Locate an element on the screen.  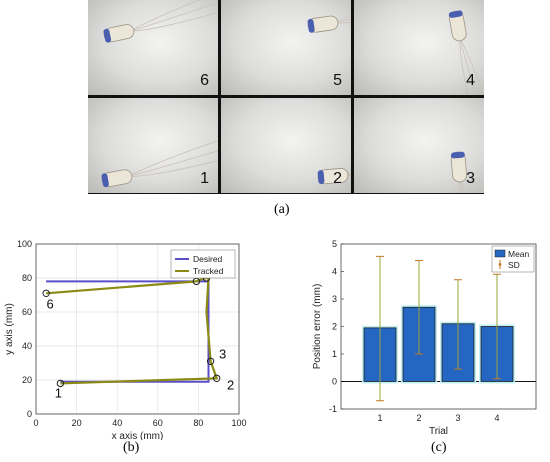
legend-label: Mean is located at coordinates (519, 254).